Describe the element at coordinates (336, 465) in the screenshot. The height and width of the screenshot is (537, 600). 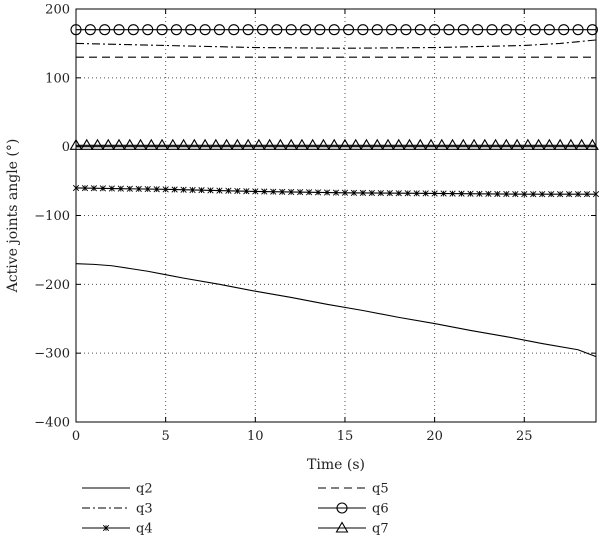
I see `x-axis-label: Time (s)` at that location.